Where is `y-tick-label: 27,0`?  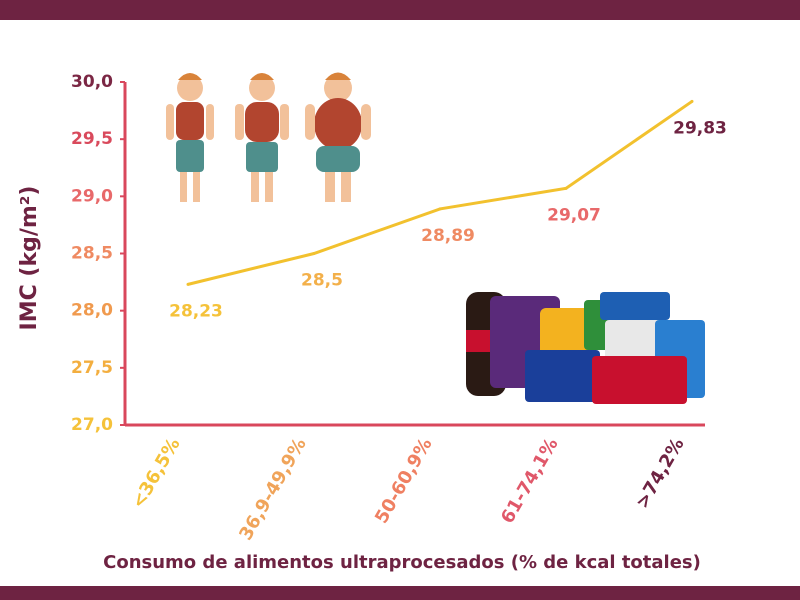 y-tick-label: 27,0 is located at coordinates (92, 425).